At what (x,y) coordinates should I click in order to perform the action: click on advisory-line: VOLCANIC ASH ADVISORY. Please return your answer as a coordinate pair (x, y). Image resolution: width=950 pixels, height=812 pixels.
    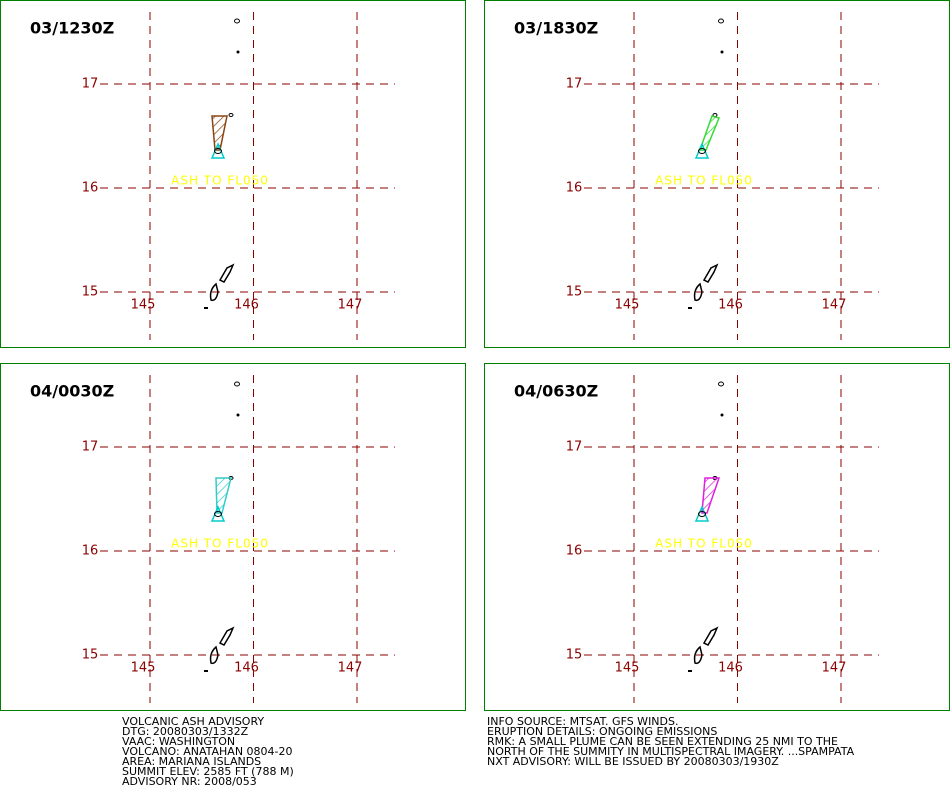
    Looking at the image, I should click on (193, 721).